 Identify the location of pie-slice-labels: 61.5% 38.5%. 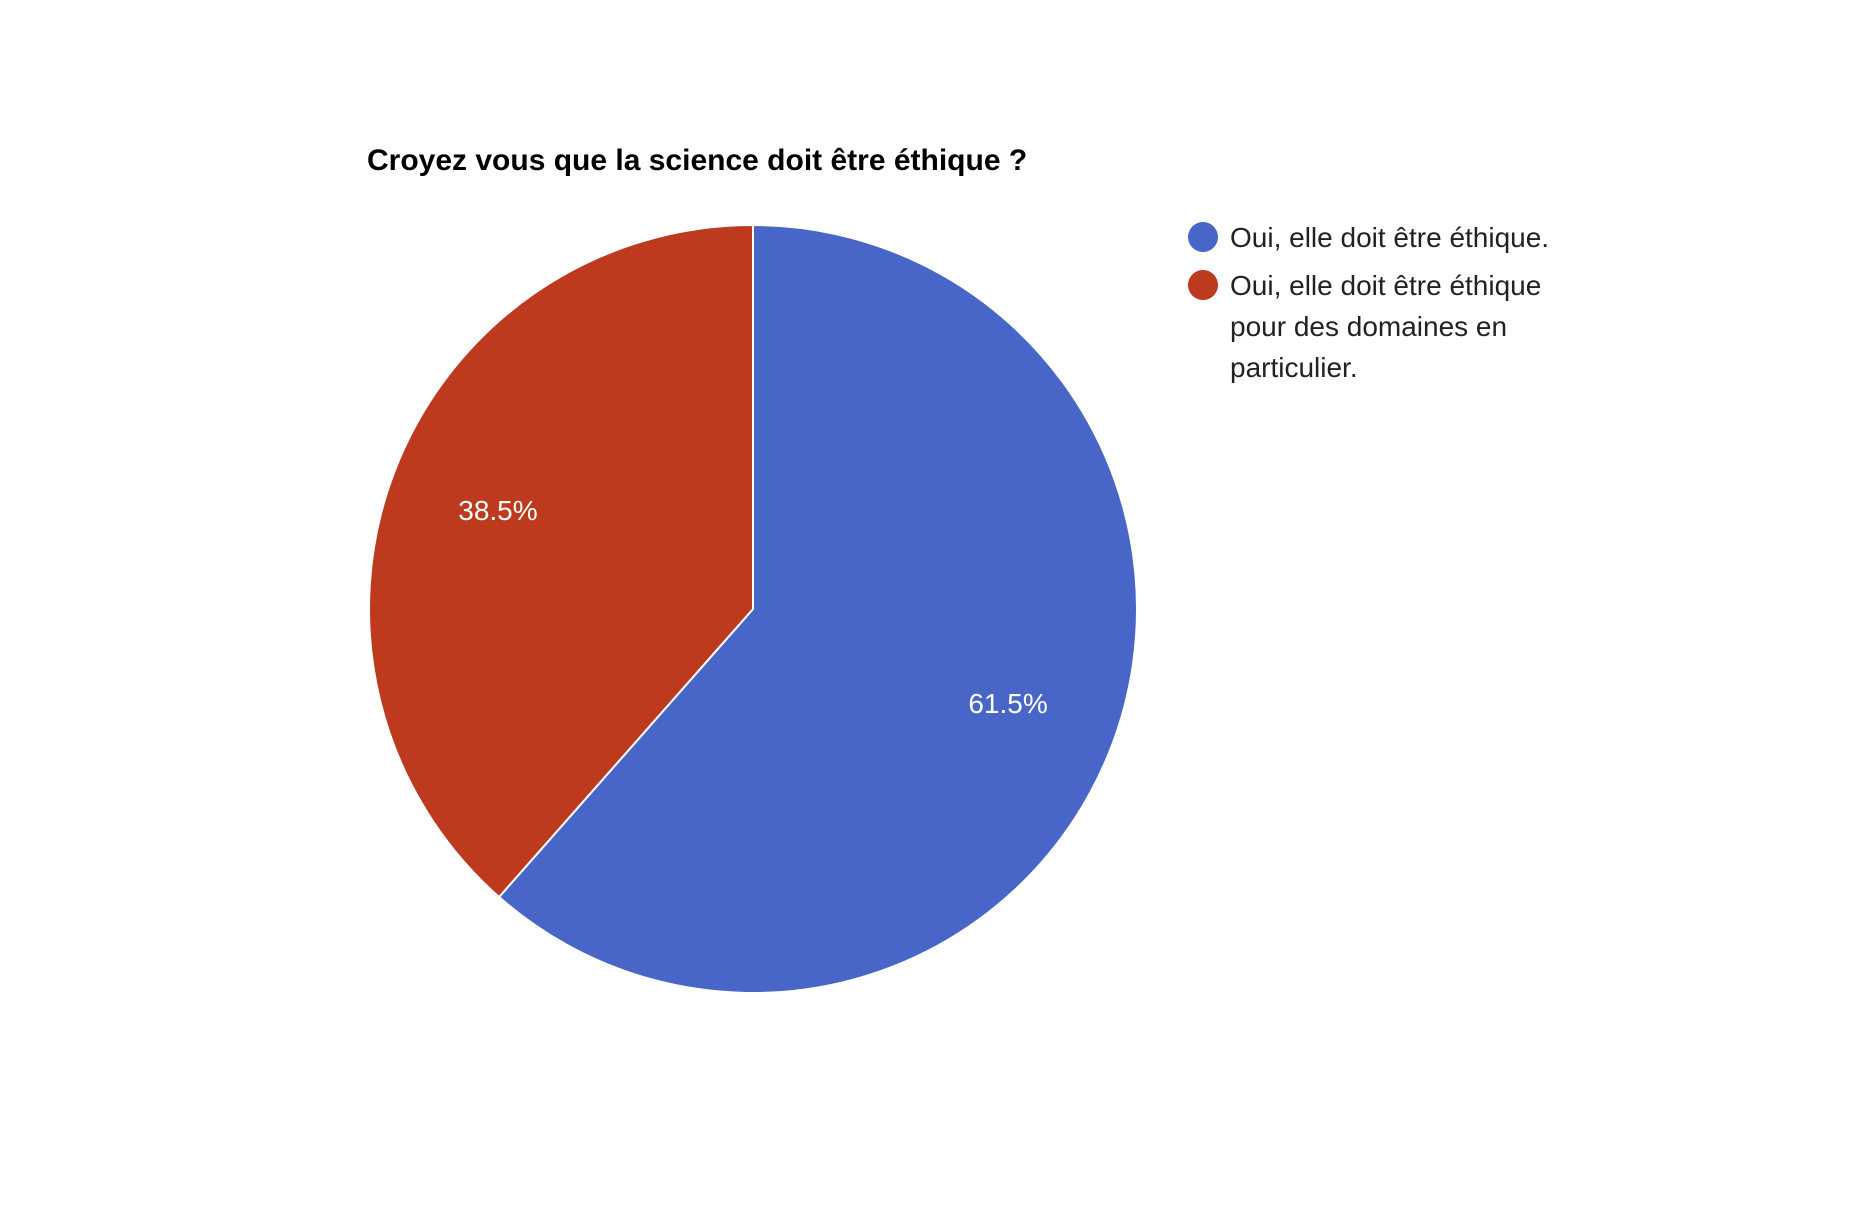
(752, 607).